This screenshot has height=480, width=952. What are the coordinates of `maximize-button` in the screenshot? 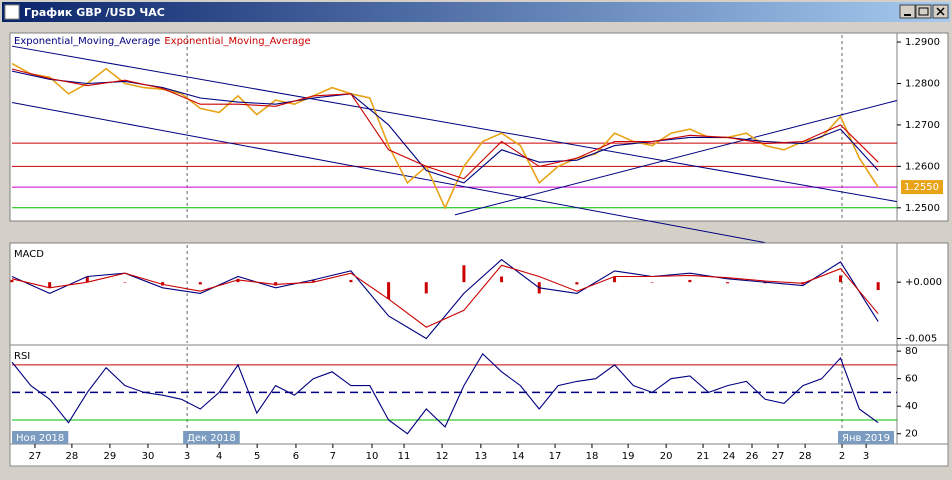 It's located at (923, 11).